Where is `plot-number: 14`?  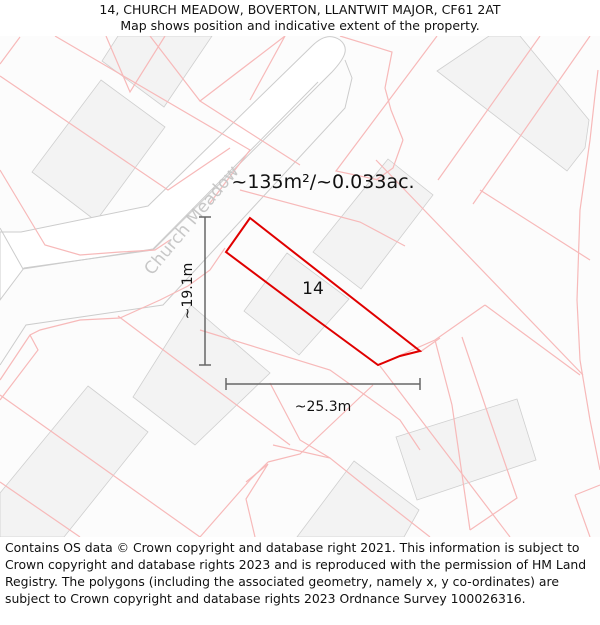
plot-number: 14 is located at coordinates (313, 289).